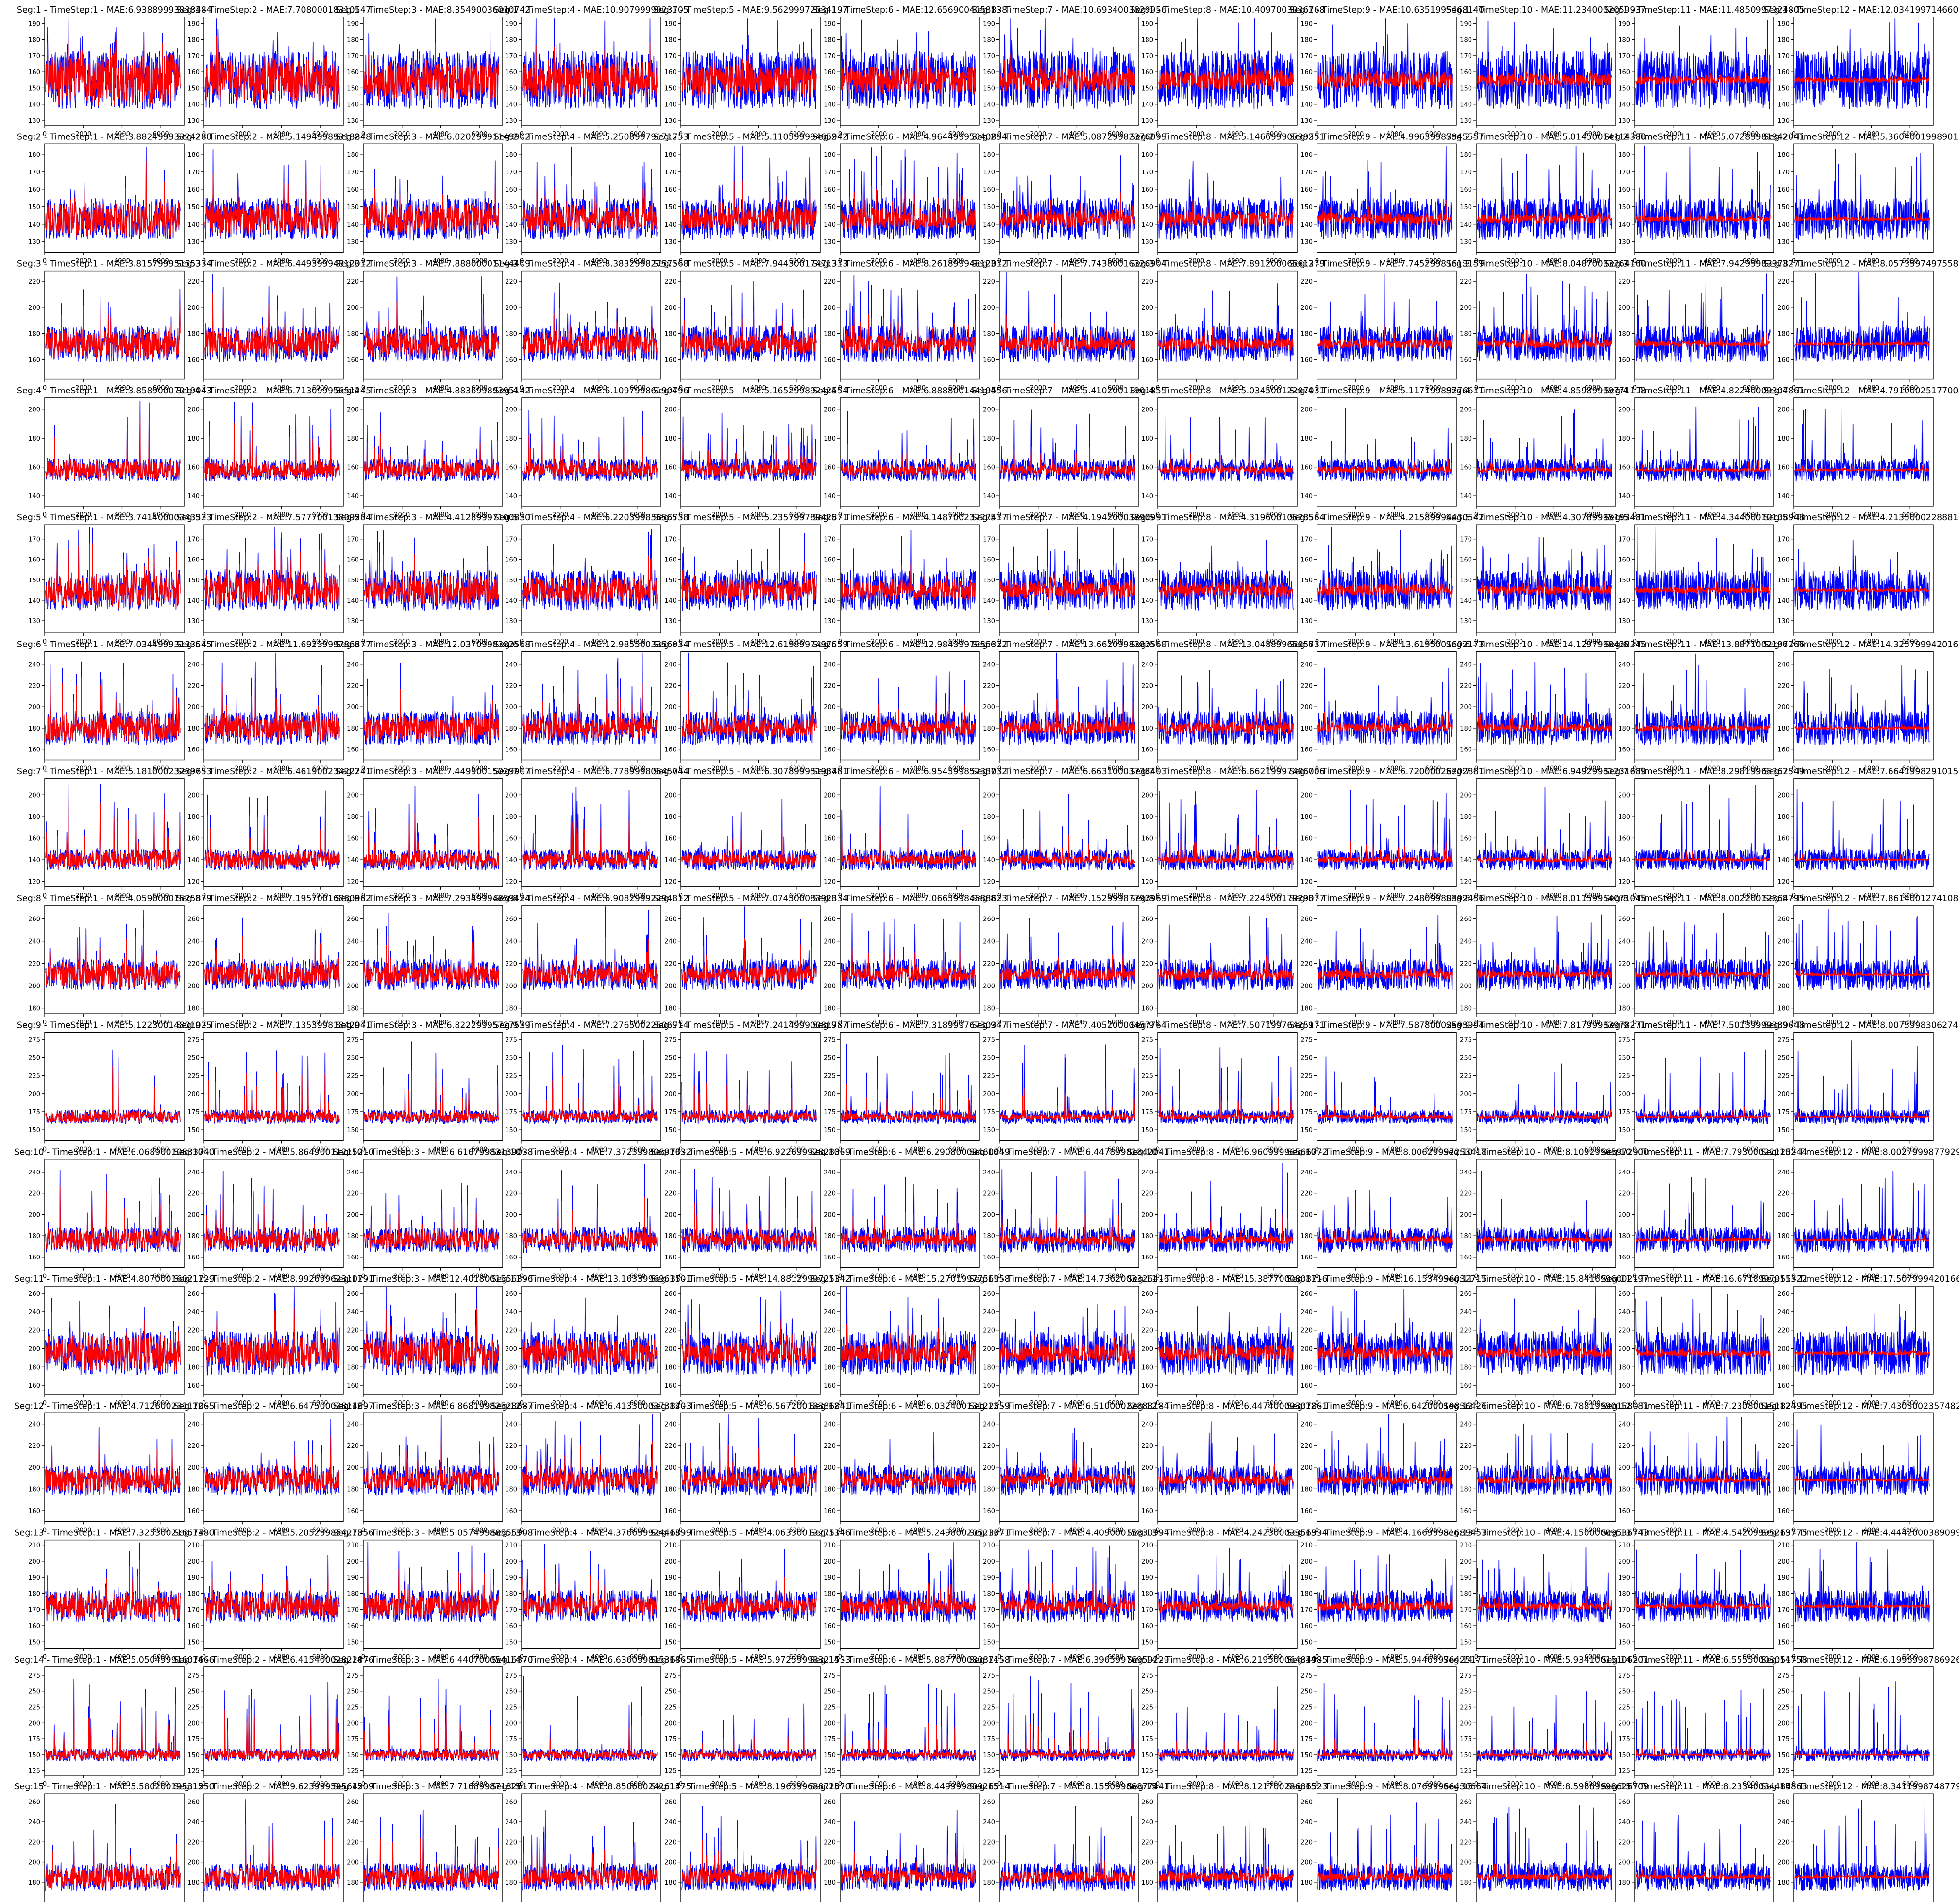  What do you see at coordinates (1862, 1719) in the screenshot?
I see `series-actual-seg14-t12` at bounding box center [1862, 1719].